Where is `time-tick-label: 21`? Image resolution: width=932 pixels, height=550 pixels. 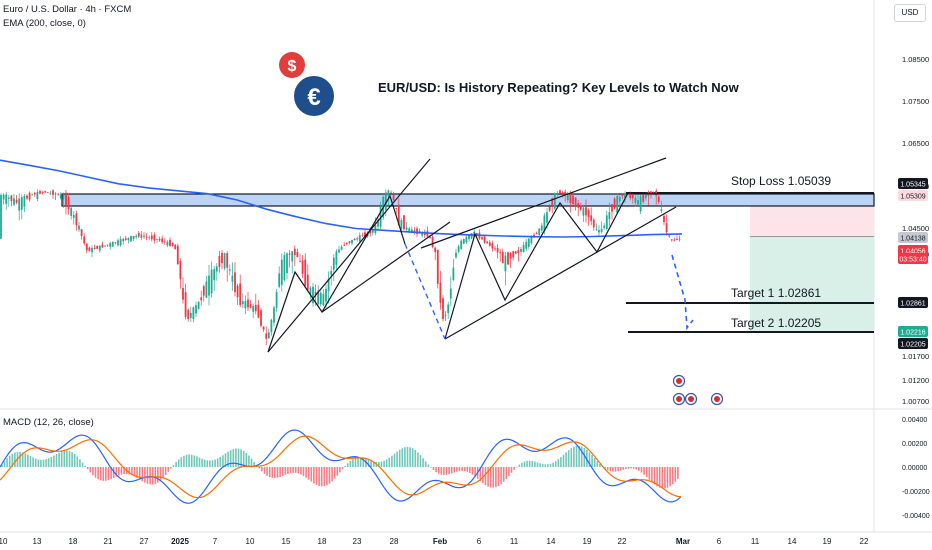
time-tick-label: 21 is located at coordinates (108, 541).